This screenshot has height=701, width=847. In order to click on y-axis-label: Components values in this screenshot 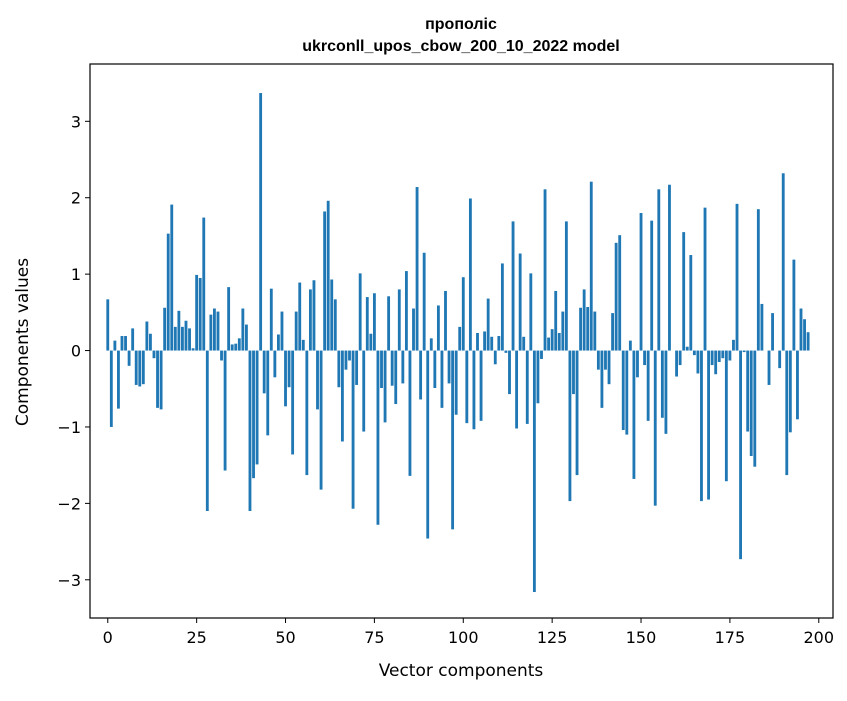, I will do `click(23, 342)`.